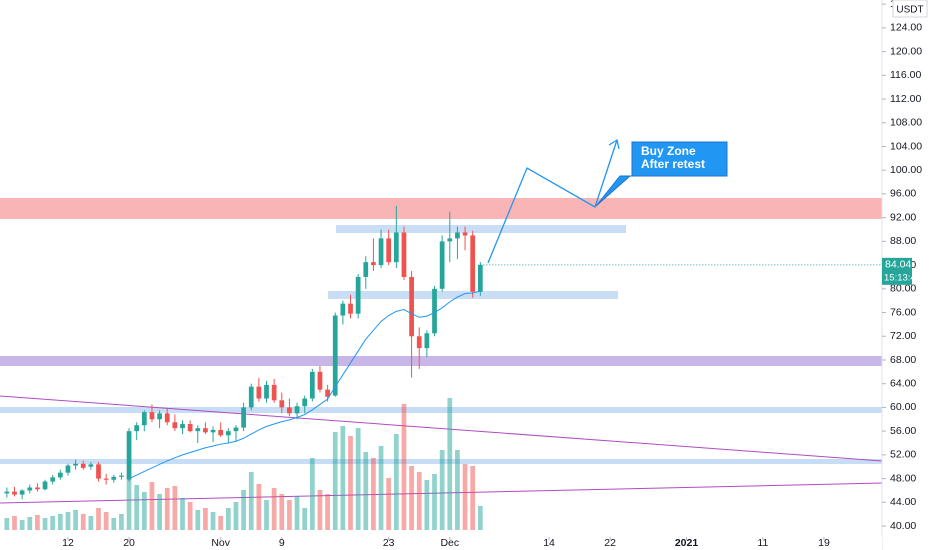  I want to click on x-tick-label: 22, so click(610, 543).